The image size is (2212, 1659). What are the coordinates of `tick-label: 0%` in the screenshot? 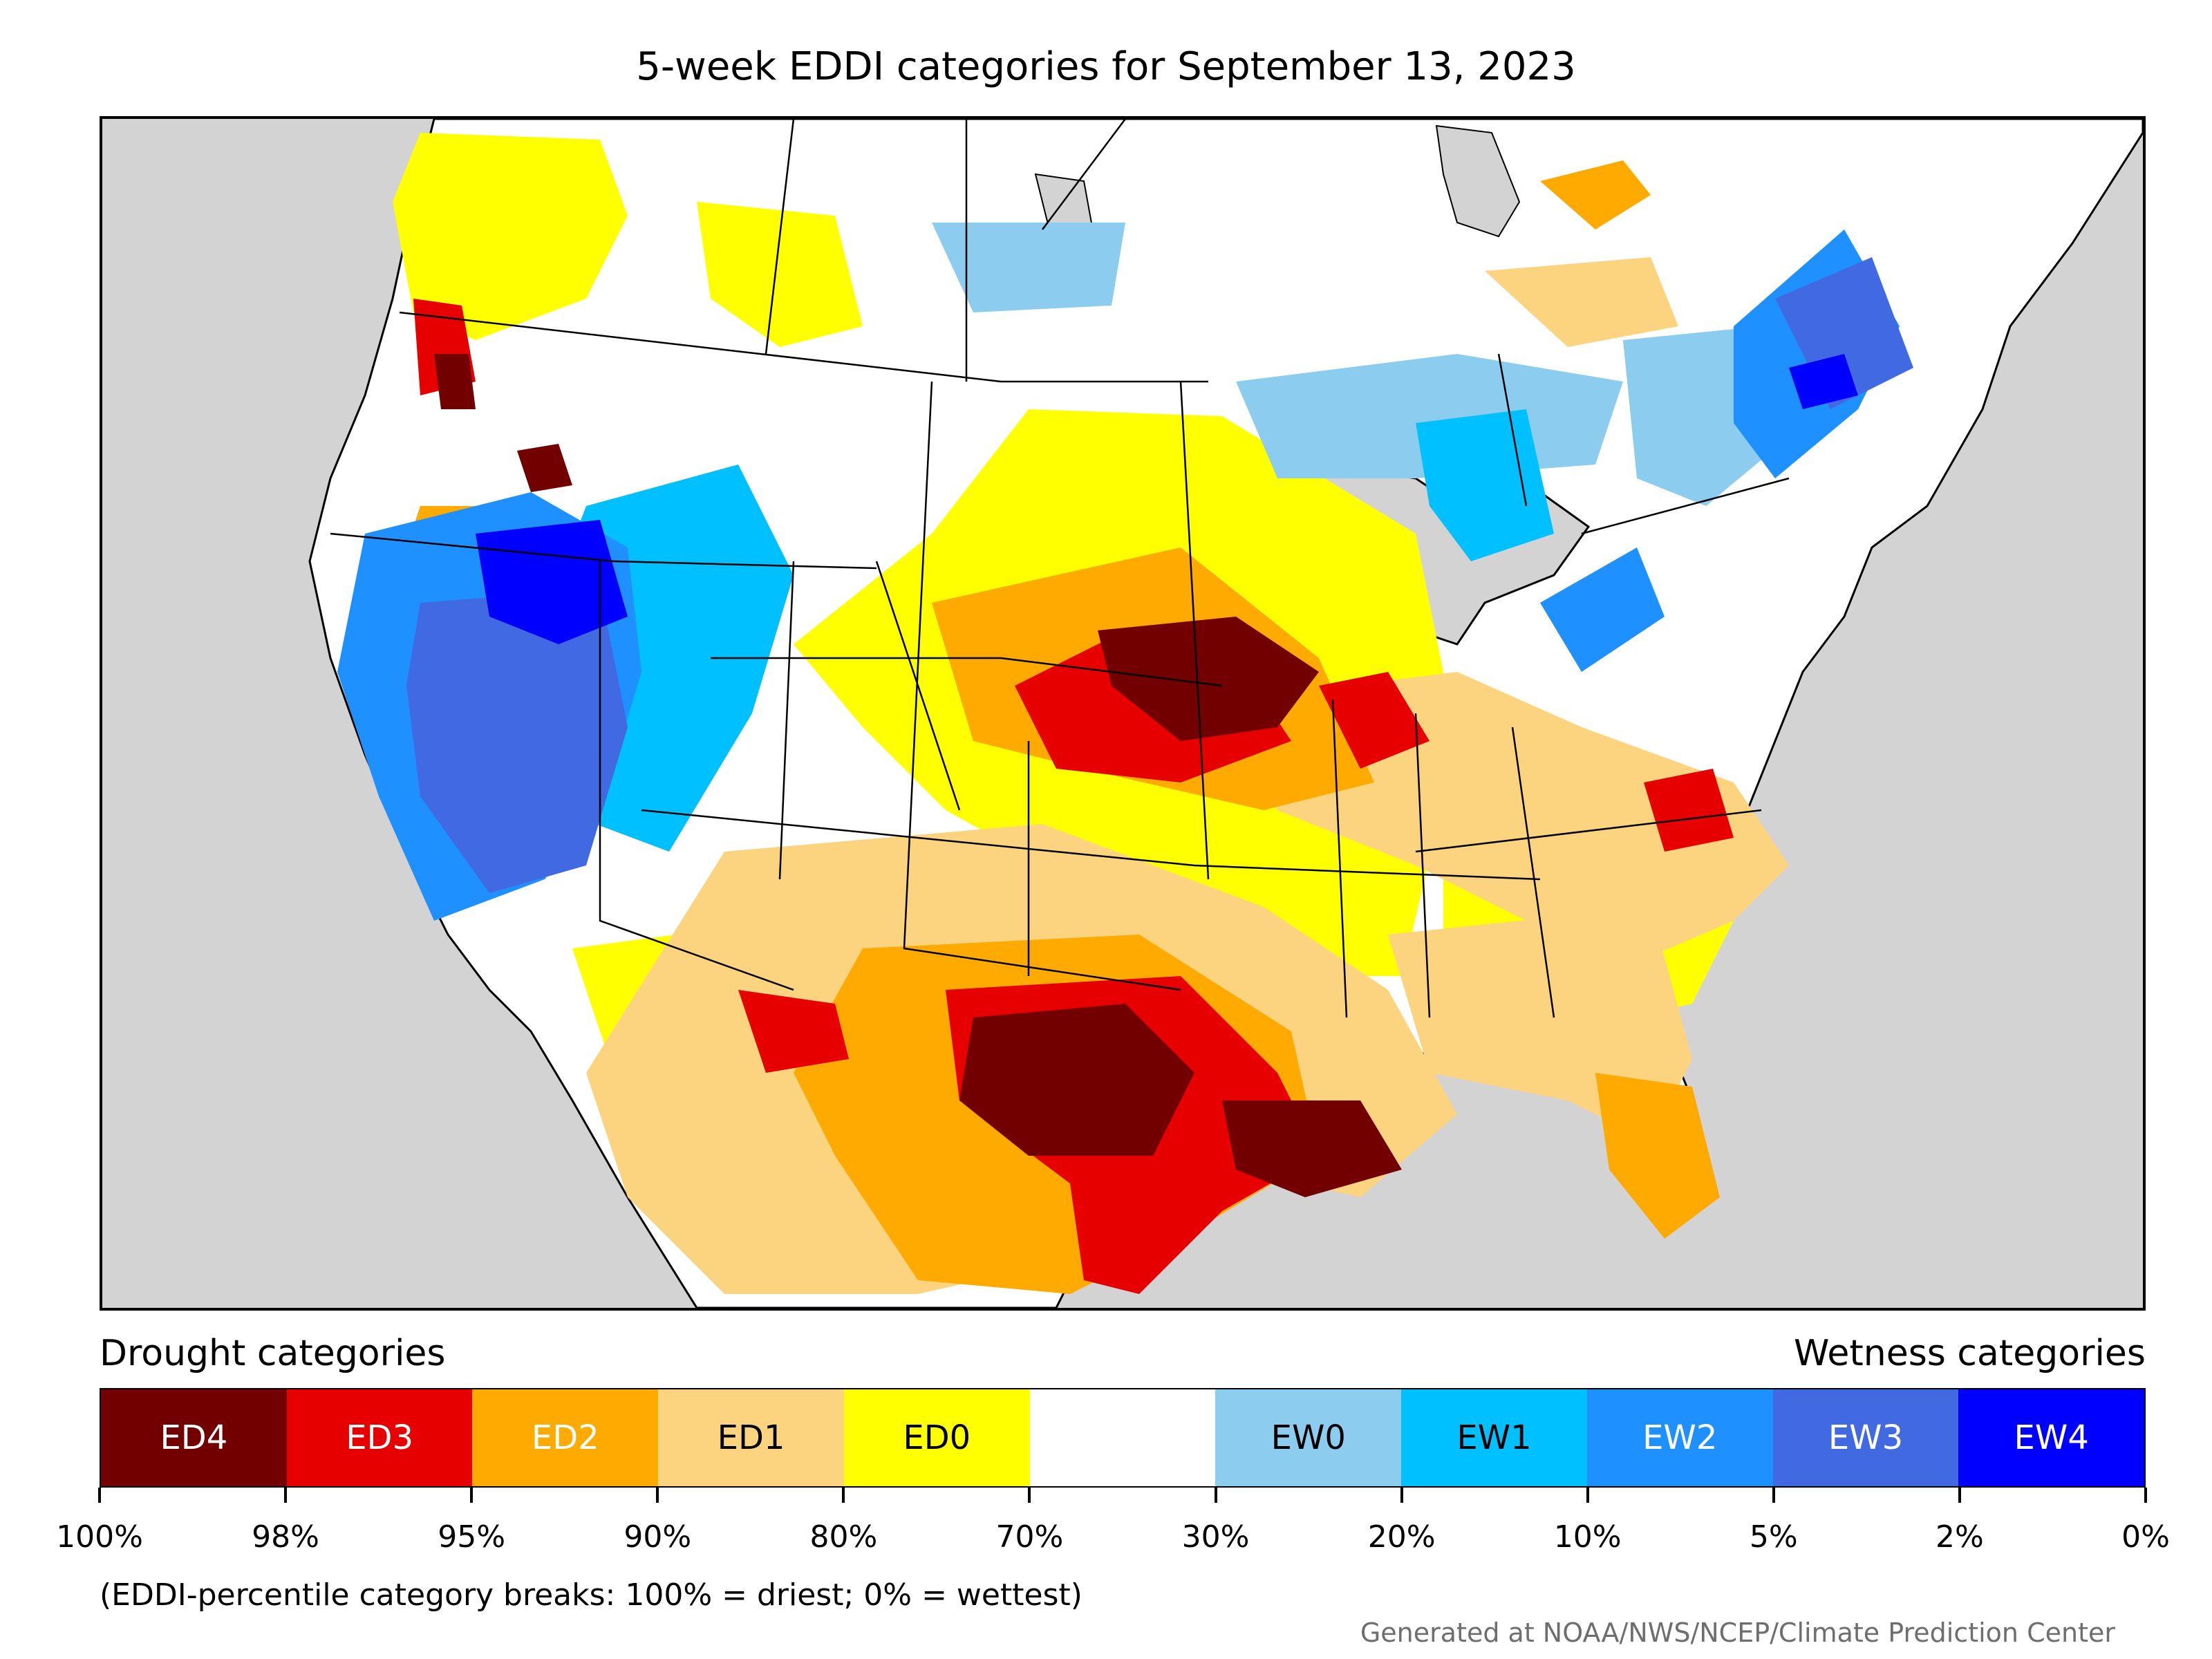 It's located at (2145, 1537).